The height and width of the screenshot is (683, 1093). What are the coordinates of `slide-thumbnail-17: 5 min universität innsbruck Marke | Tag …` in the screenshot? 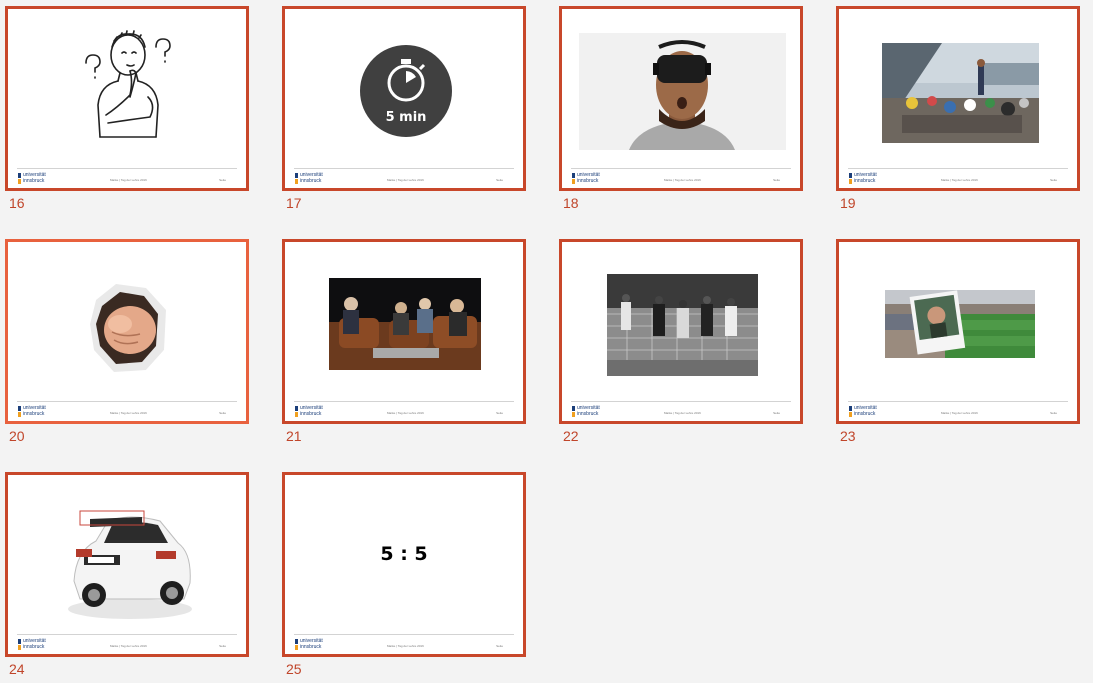 It's located at (404, 98).